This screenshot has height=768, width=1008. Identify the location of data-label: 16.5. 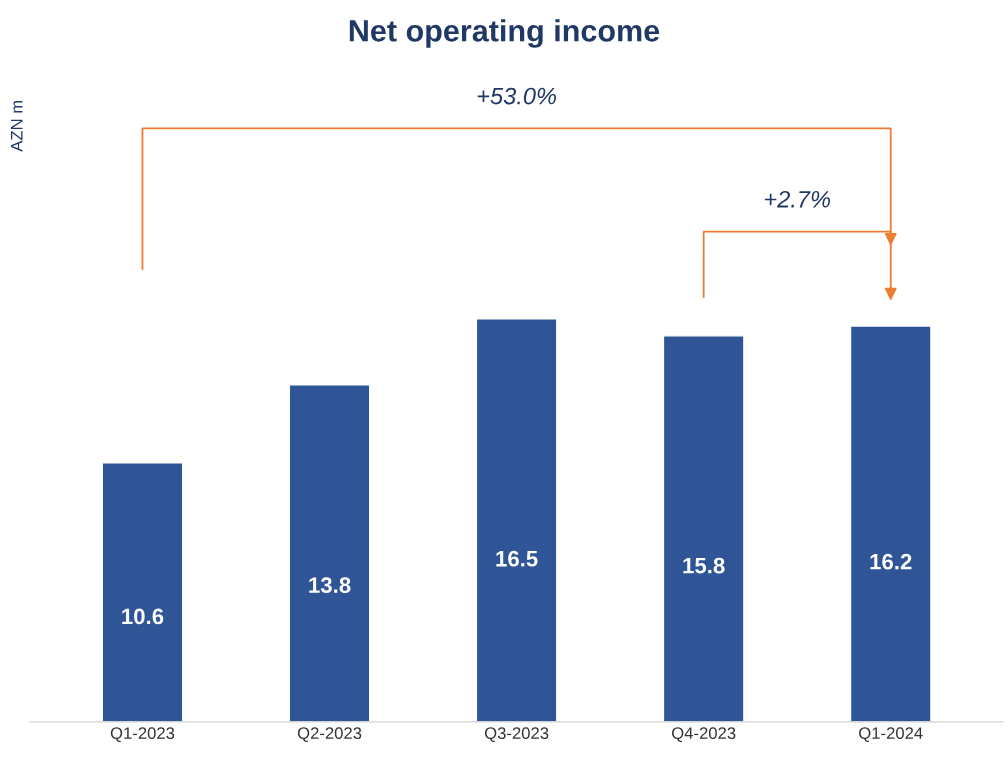
(517, 558).